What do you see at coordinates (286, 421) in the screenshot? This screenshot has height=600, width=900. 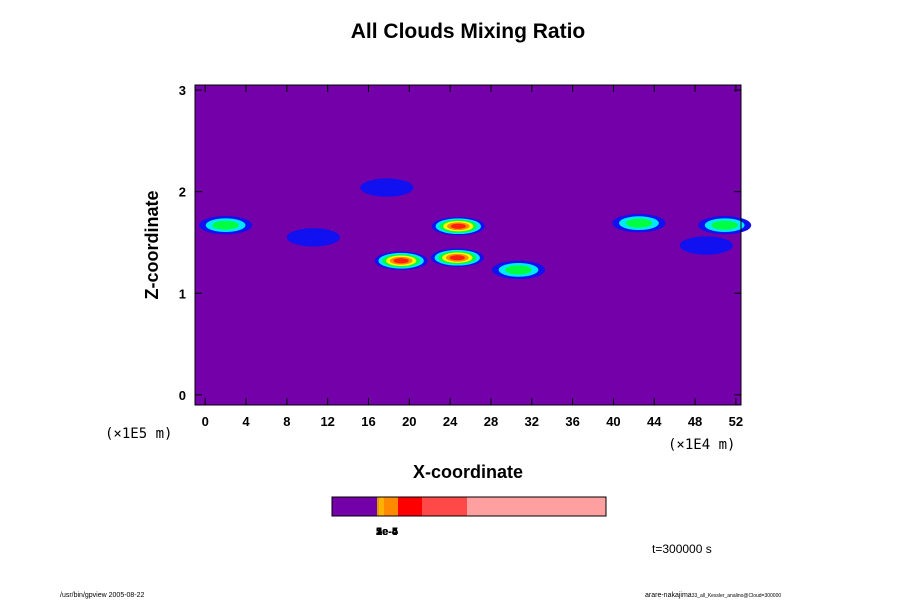 I see `x-tick-label: 8` at bounding box center [286, 421].